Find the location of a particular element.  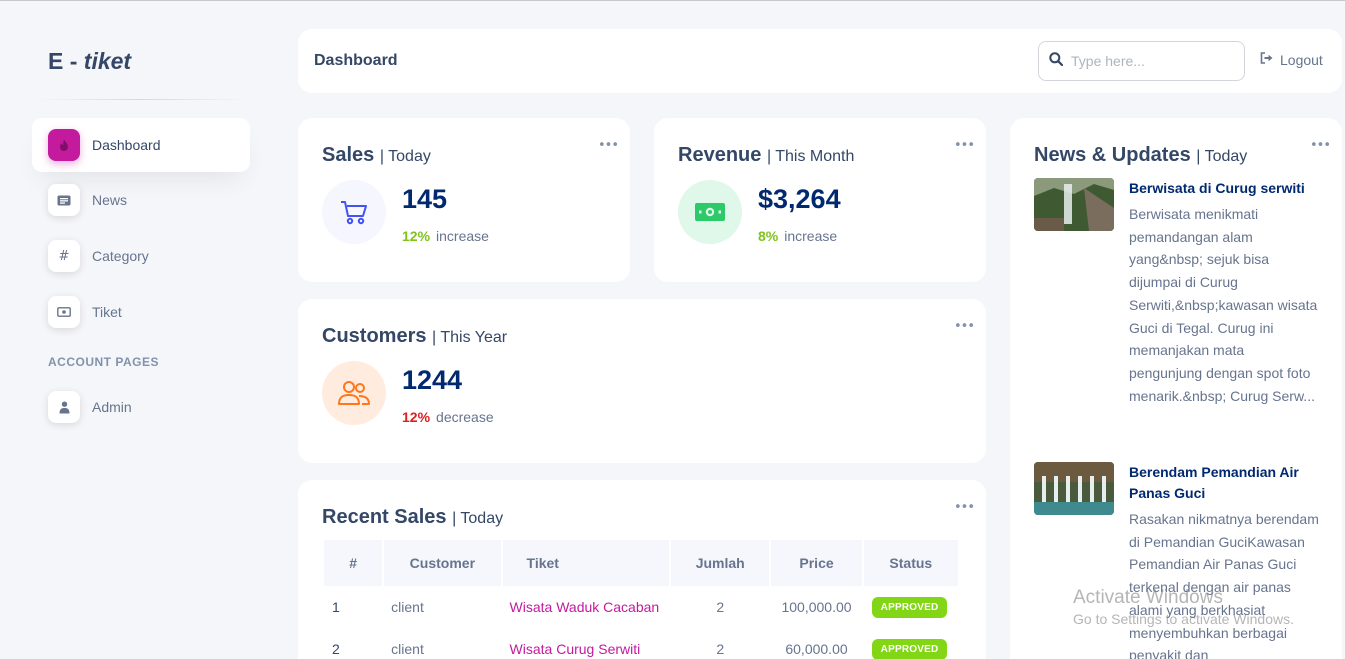

brand-logo: E - tiket is located at coordinates (89, 61).